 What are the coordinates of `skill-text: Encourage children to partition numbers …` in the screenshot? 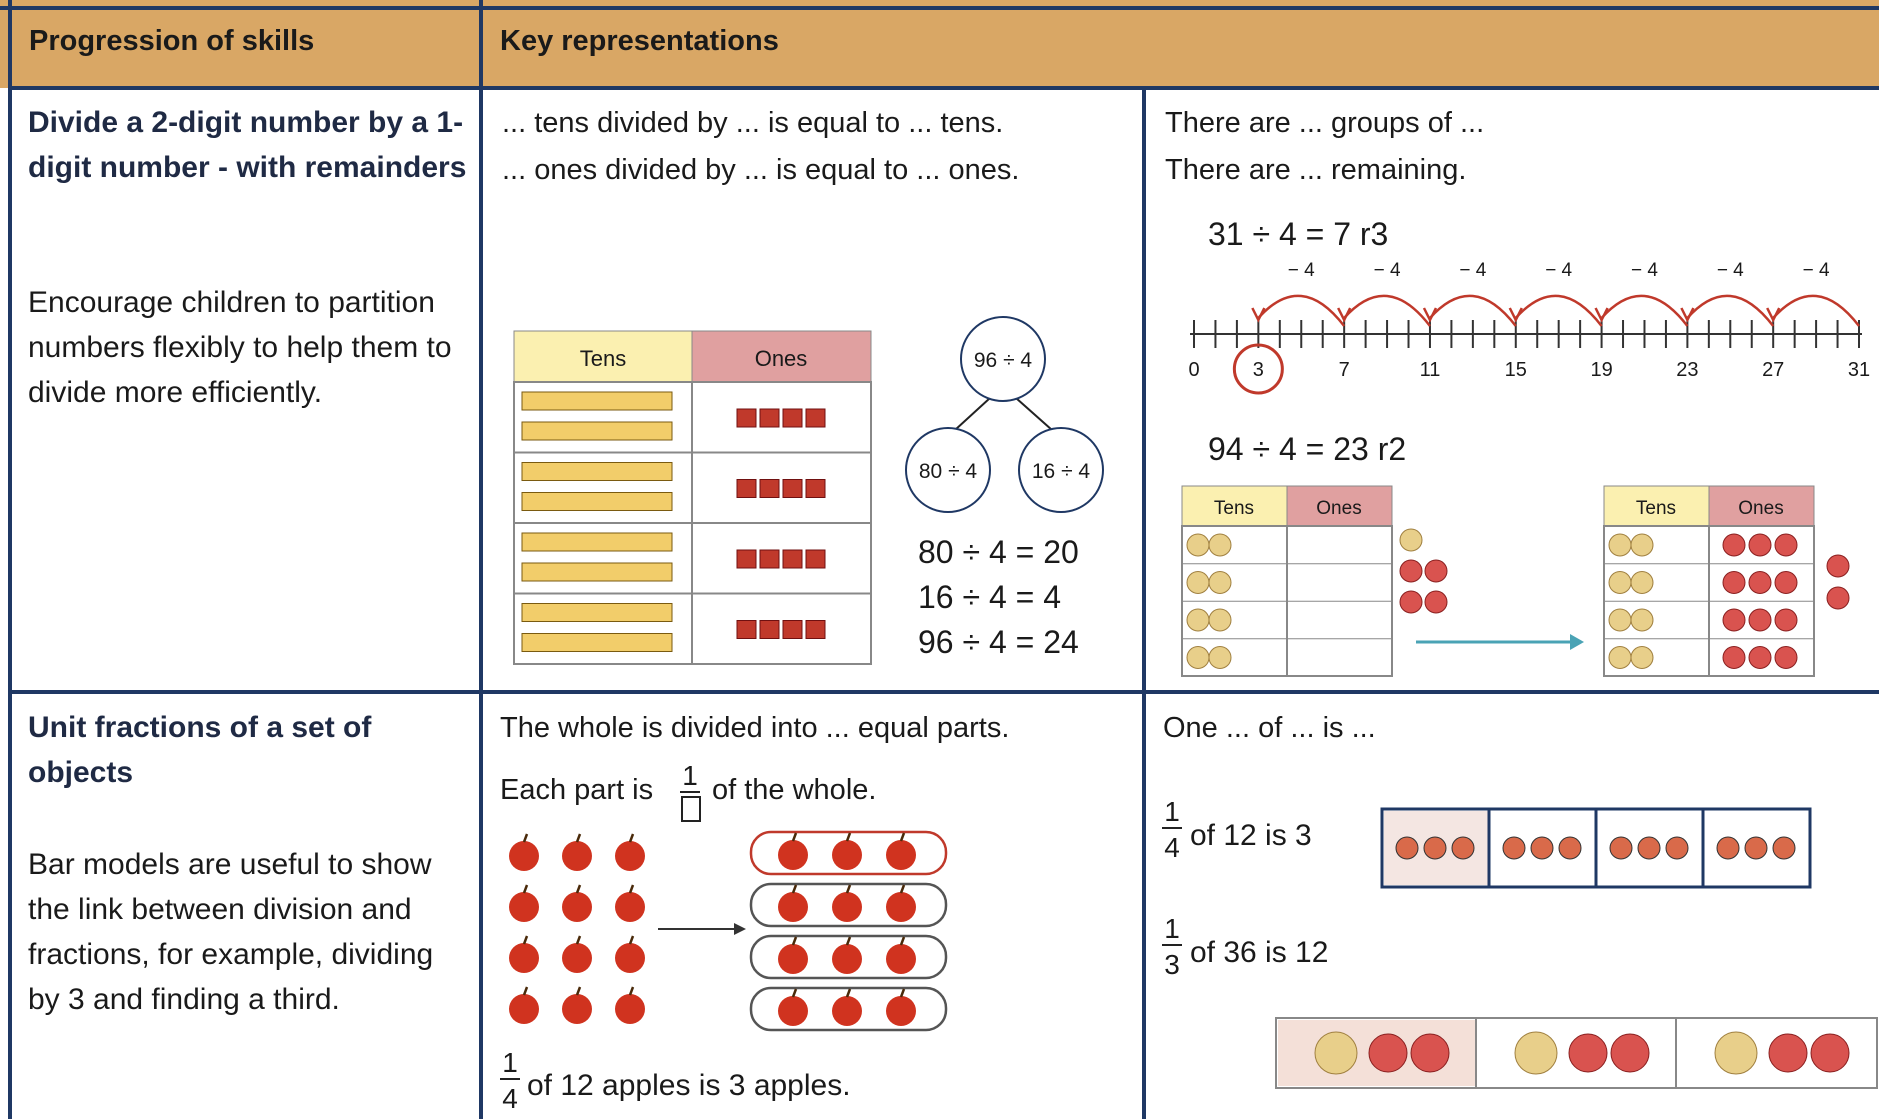 It's located at (240, 347).